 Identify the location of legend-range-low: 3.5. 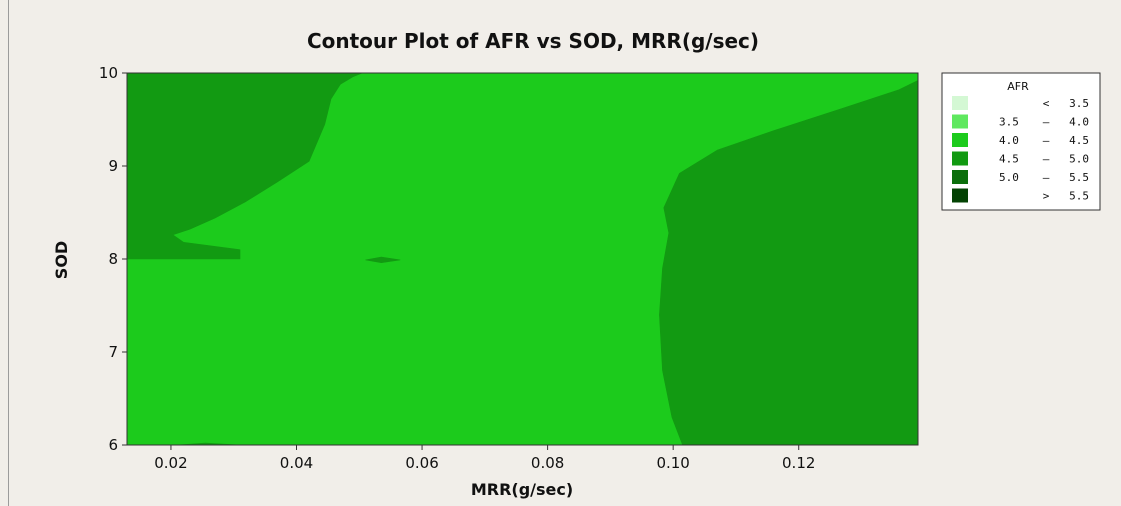
(1009, 122).